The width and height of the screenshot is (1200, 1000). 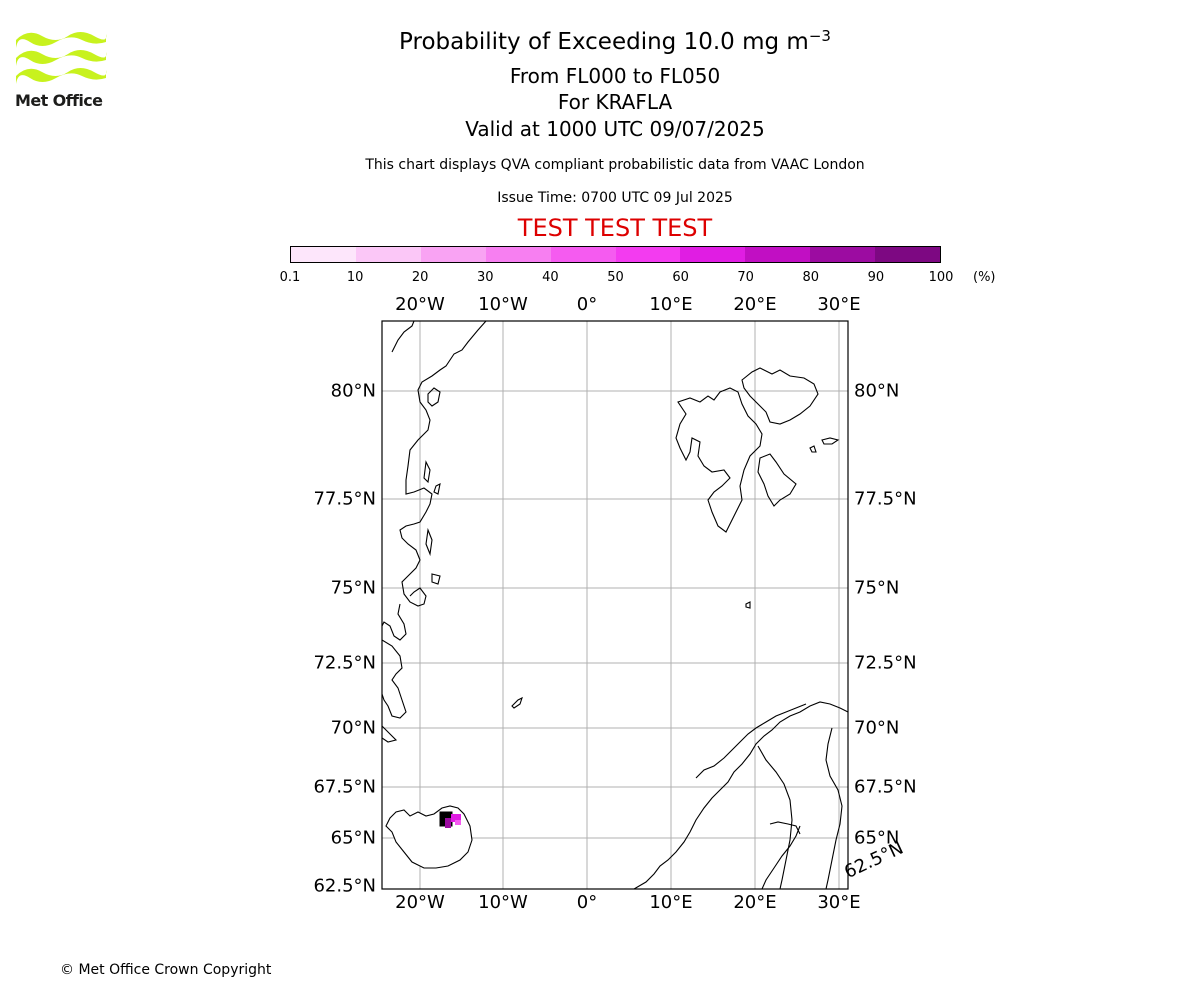 What do you see at coordinates (420, 902) in the screenshot?
I see `lon-label-bottom: 20°W` at bounding box center [420, 902].